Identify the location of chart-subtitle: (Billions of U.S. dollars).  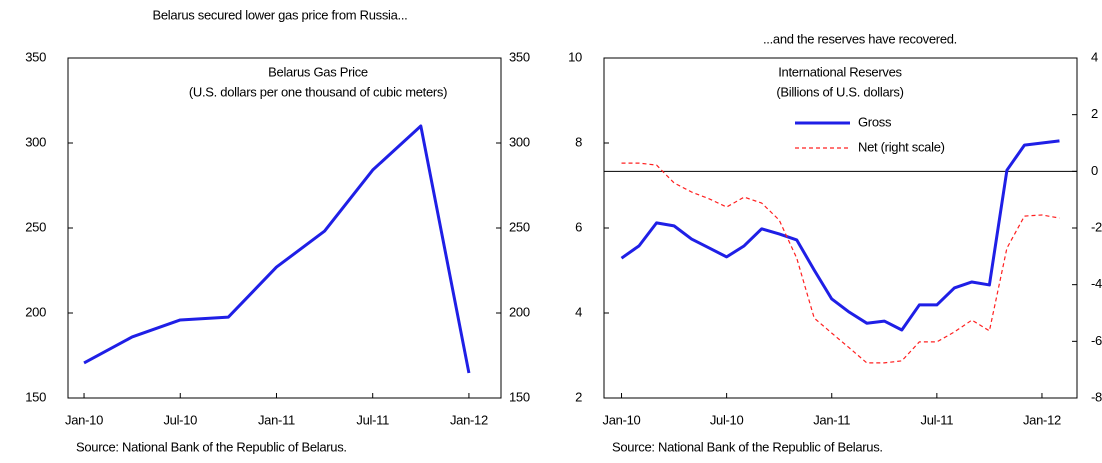
(839, 91).